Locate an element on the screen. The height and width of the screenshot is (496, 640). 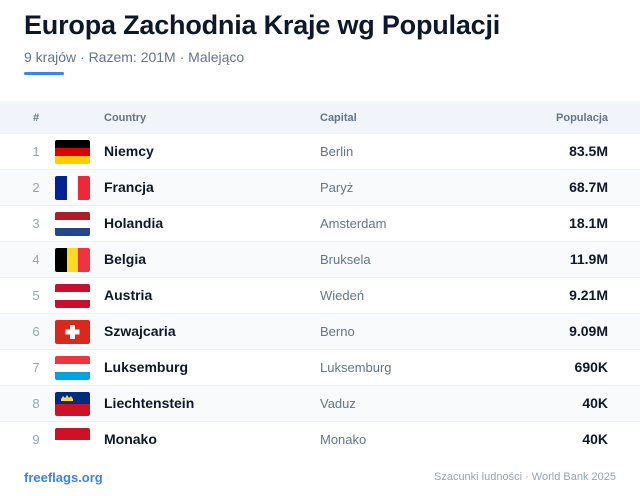
row-capital: Monako is located at coordinates (343, 439).